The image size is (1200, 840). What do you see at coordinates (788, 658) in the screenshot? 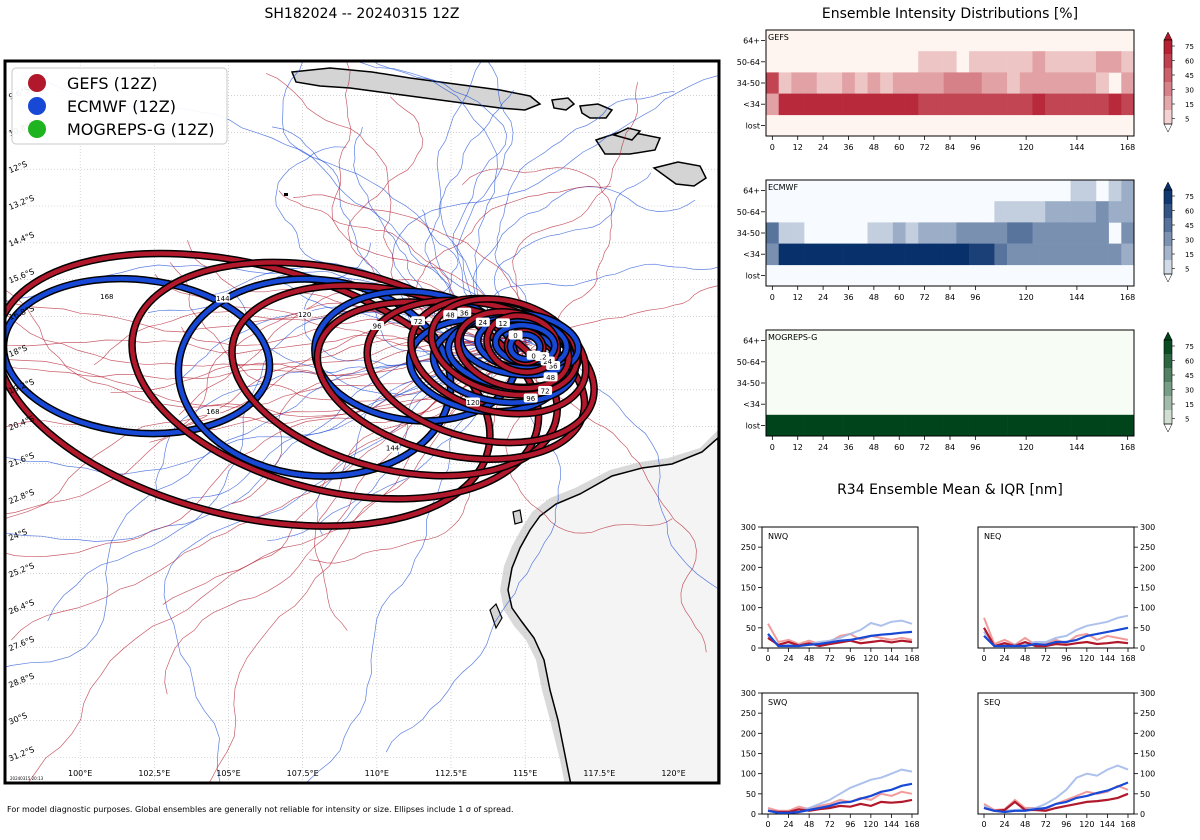
I see `r34-xtick-label: 24` at bounding box center [788, 658].